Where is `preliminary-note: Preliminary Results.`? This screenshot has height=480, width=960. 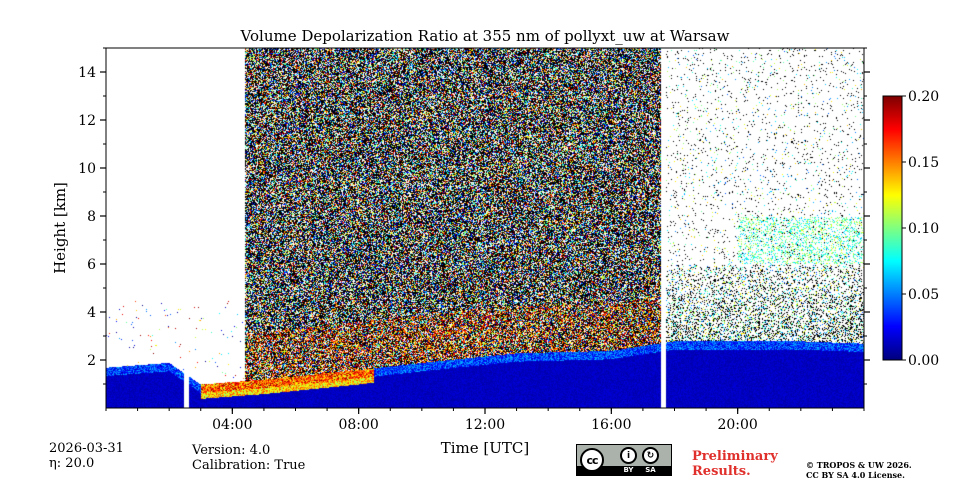 preliminary-note: Preliminary Results. is located at coordinates (735, 464).